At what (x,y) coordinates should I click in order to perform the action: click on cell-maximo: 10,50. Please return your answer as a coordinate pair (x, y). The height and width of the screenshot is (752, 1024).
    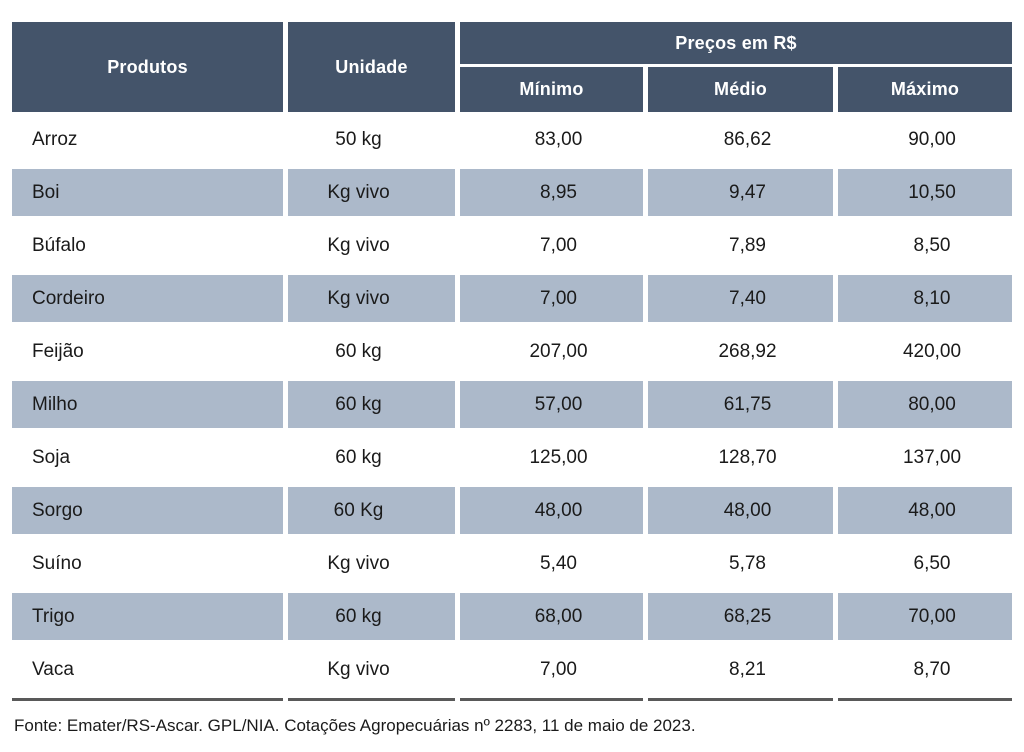
    Looking at the image, I should click on (925, 192).